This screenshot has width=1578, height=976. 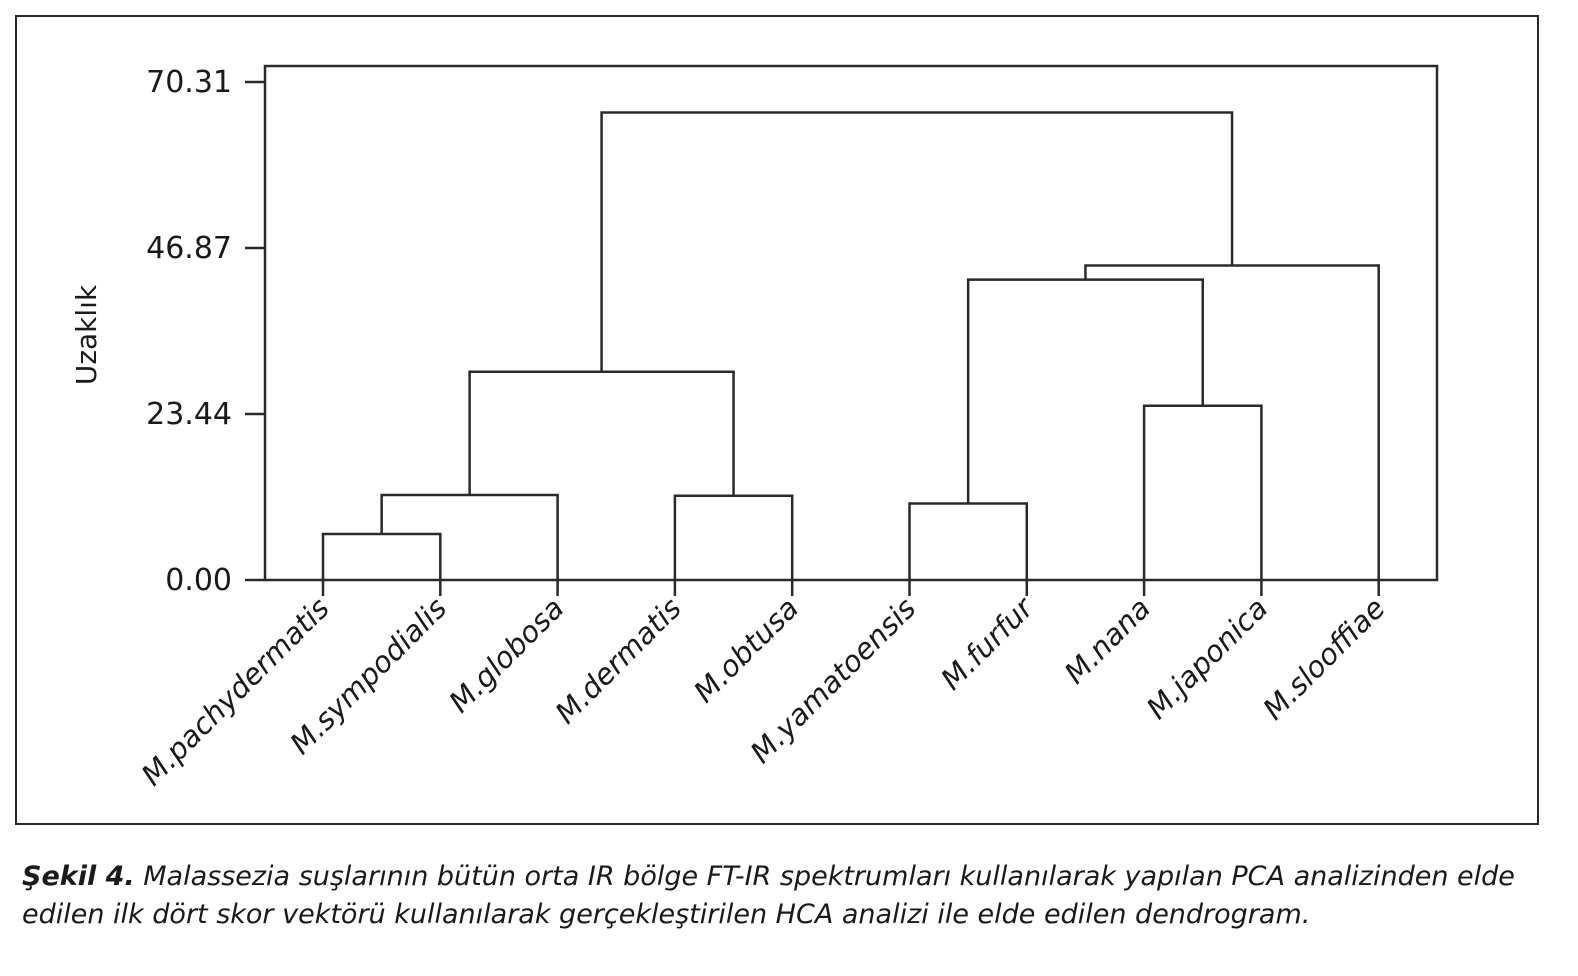 I want to click on leaf-label: M.obtusa, so click(x=746, y=650).